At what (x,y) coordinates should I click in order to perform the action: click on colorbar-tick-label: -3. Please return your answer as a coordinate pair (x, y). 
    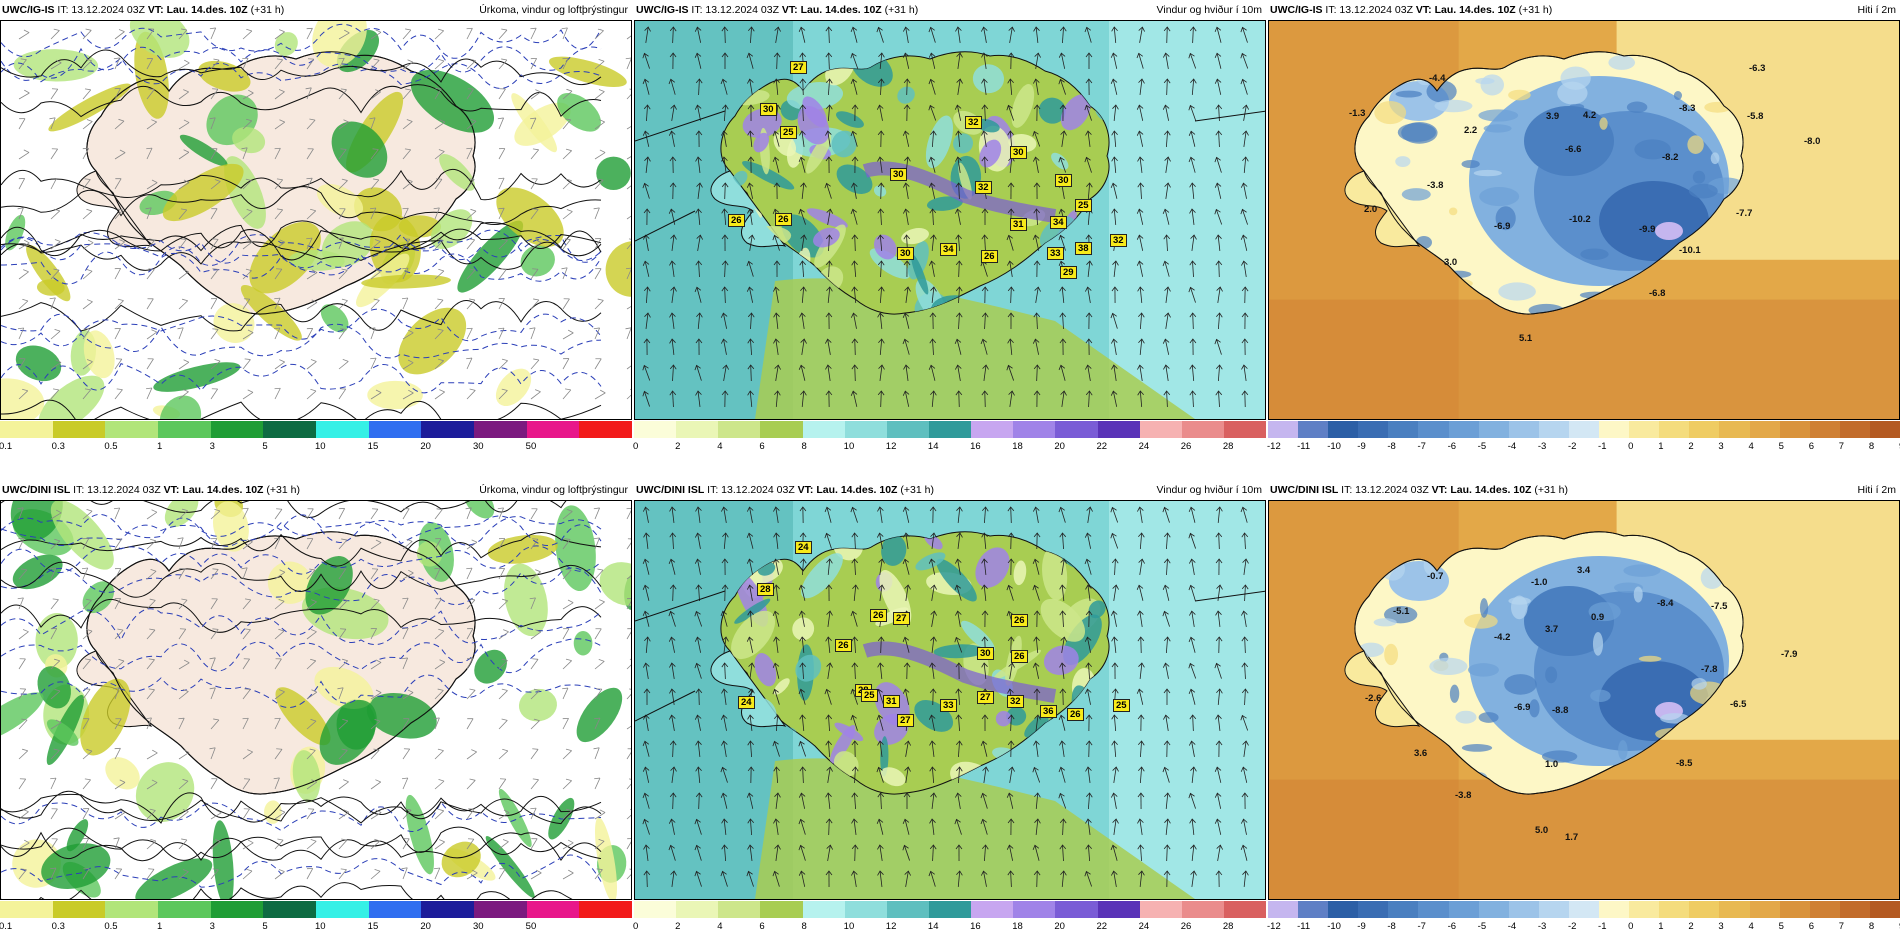
    Looking at the image, I should click on (1542, 926).